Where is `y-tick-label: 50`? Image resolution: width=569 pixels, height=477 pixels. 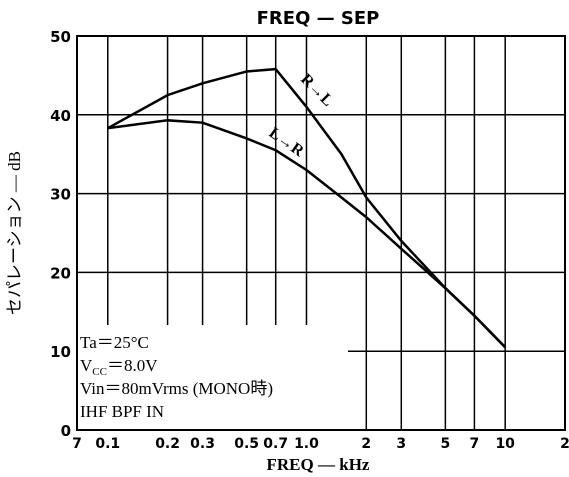 y-tick-label: 50 is located at coordinates (60, 37).